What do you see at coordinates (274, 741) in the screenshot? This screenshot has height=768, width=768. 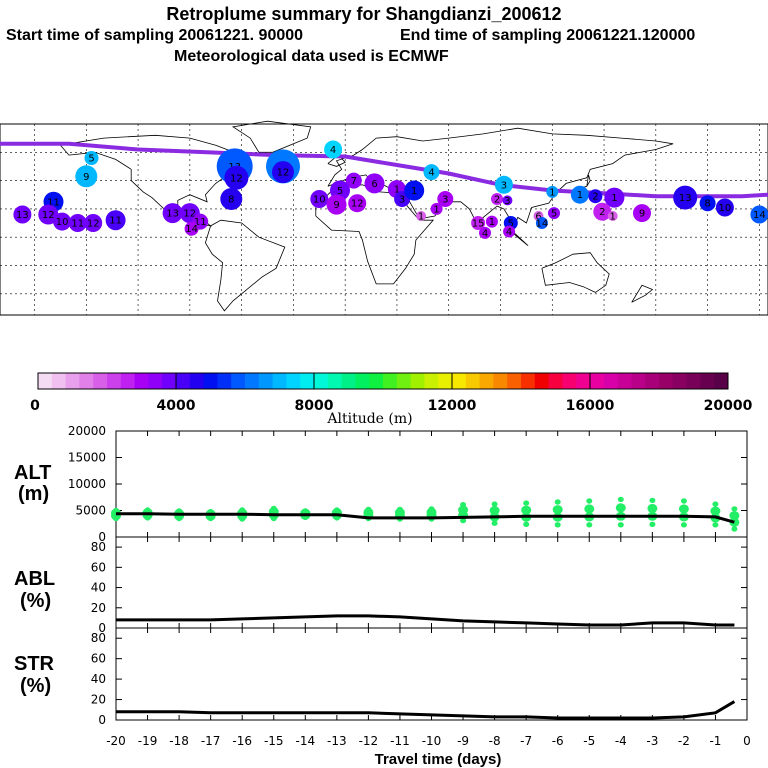 I see `x-tick-label: -15` at bounding box center [274, 741].